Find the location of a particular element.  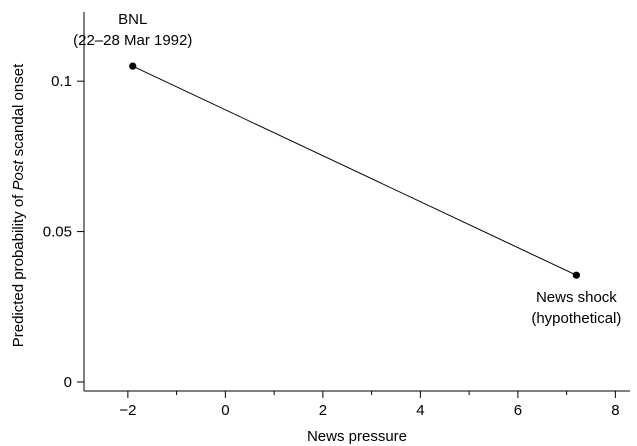

annotation-label: (hypothetical) is located at coordinates (576, 318).